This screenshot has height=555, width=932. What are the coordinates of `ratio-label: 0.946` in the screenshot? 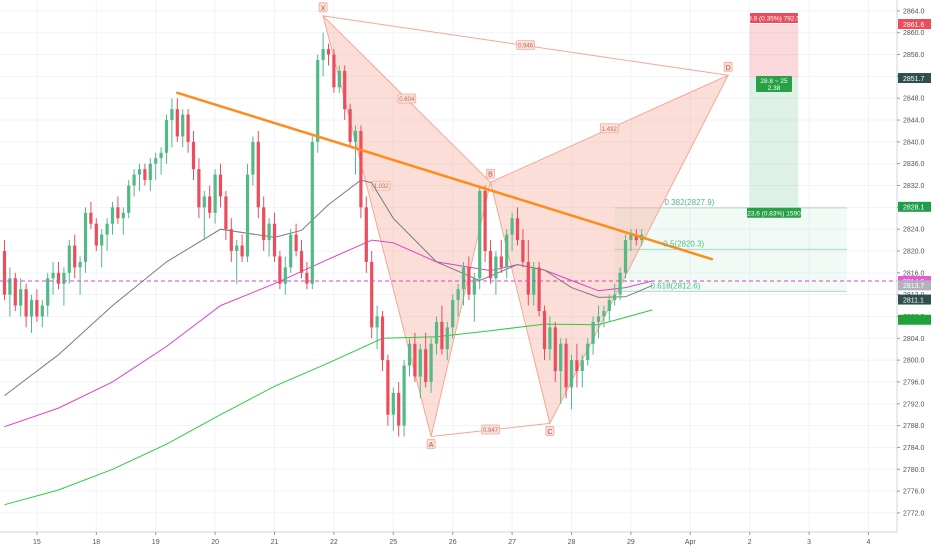 It's located at (526, 47).